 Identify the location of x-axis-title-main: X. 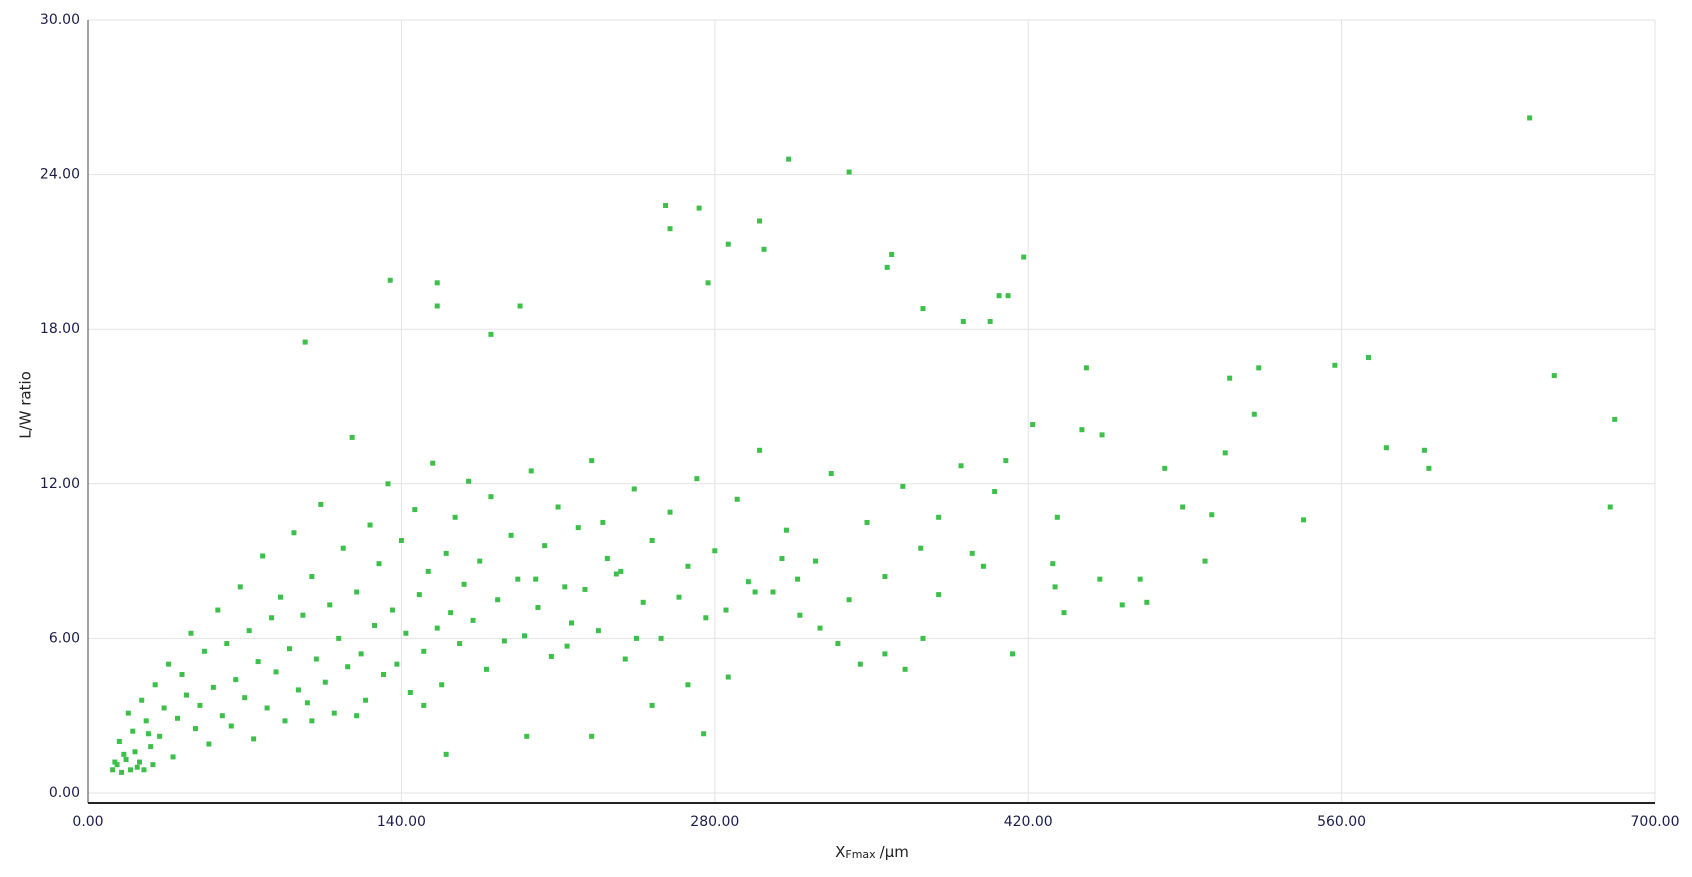
(840, 852).